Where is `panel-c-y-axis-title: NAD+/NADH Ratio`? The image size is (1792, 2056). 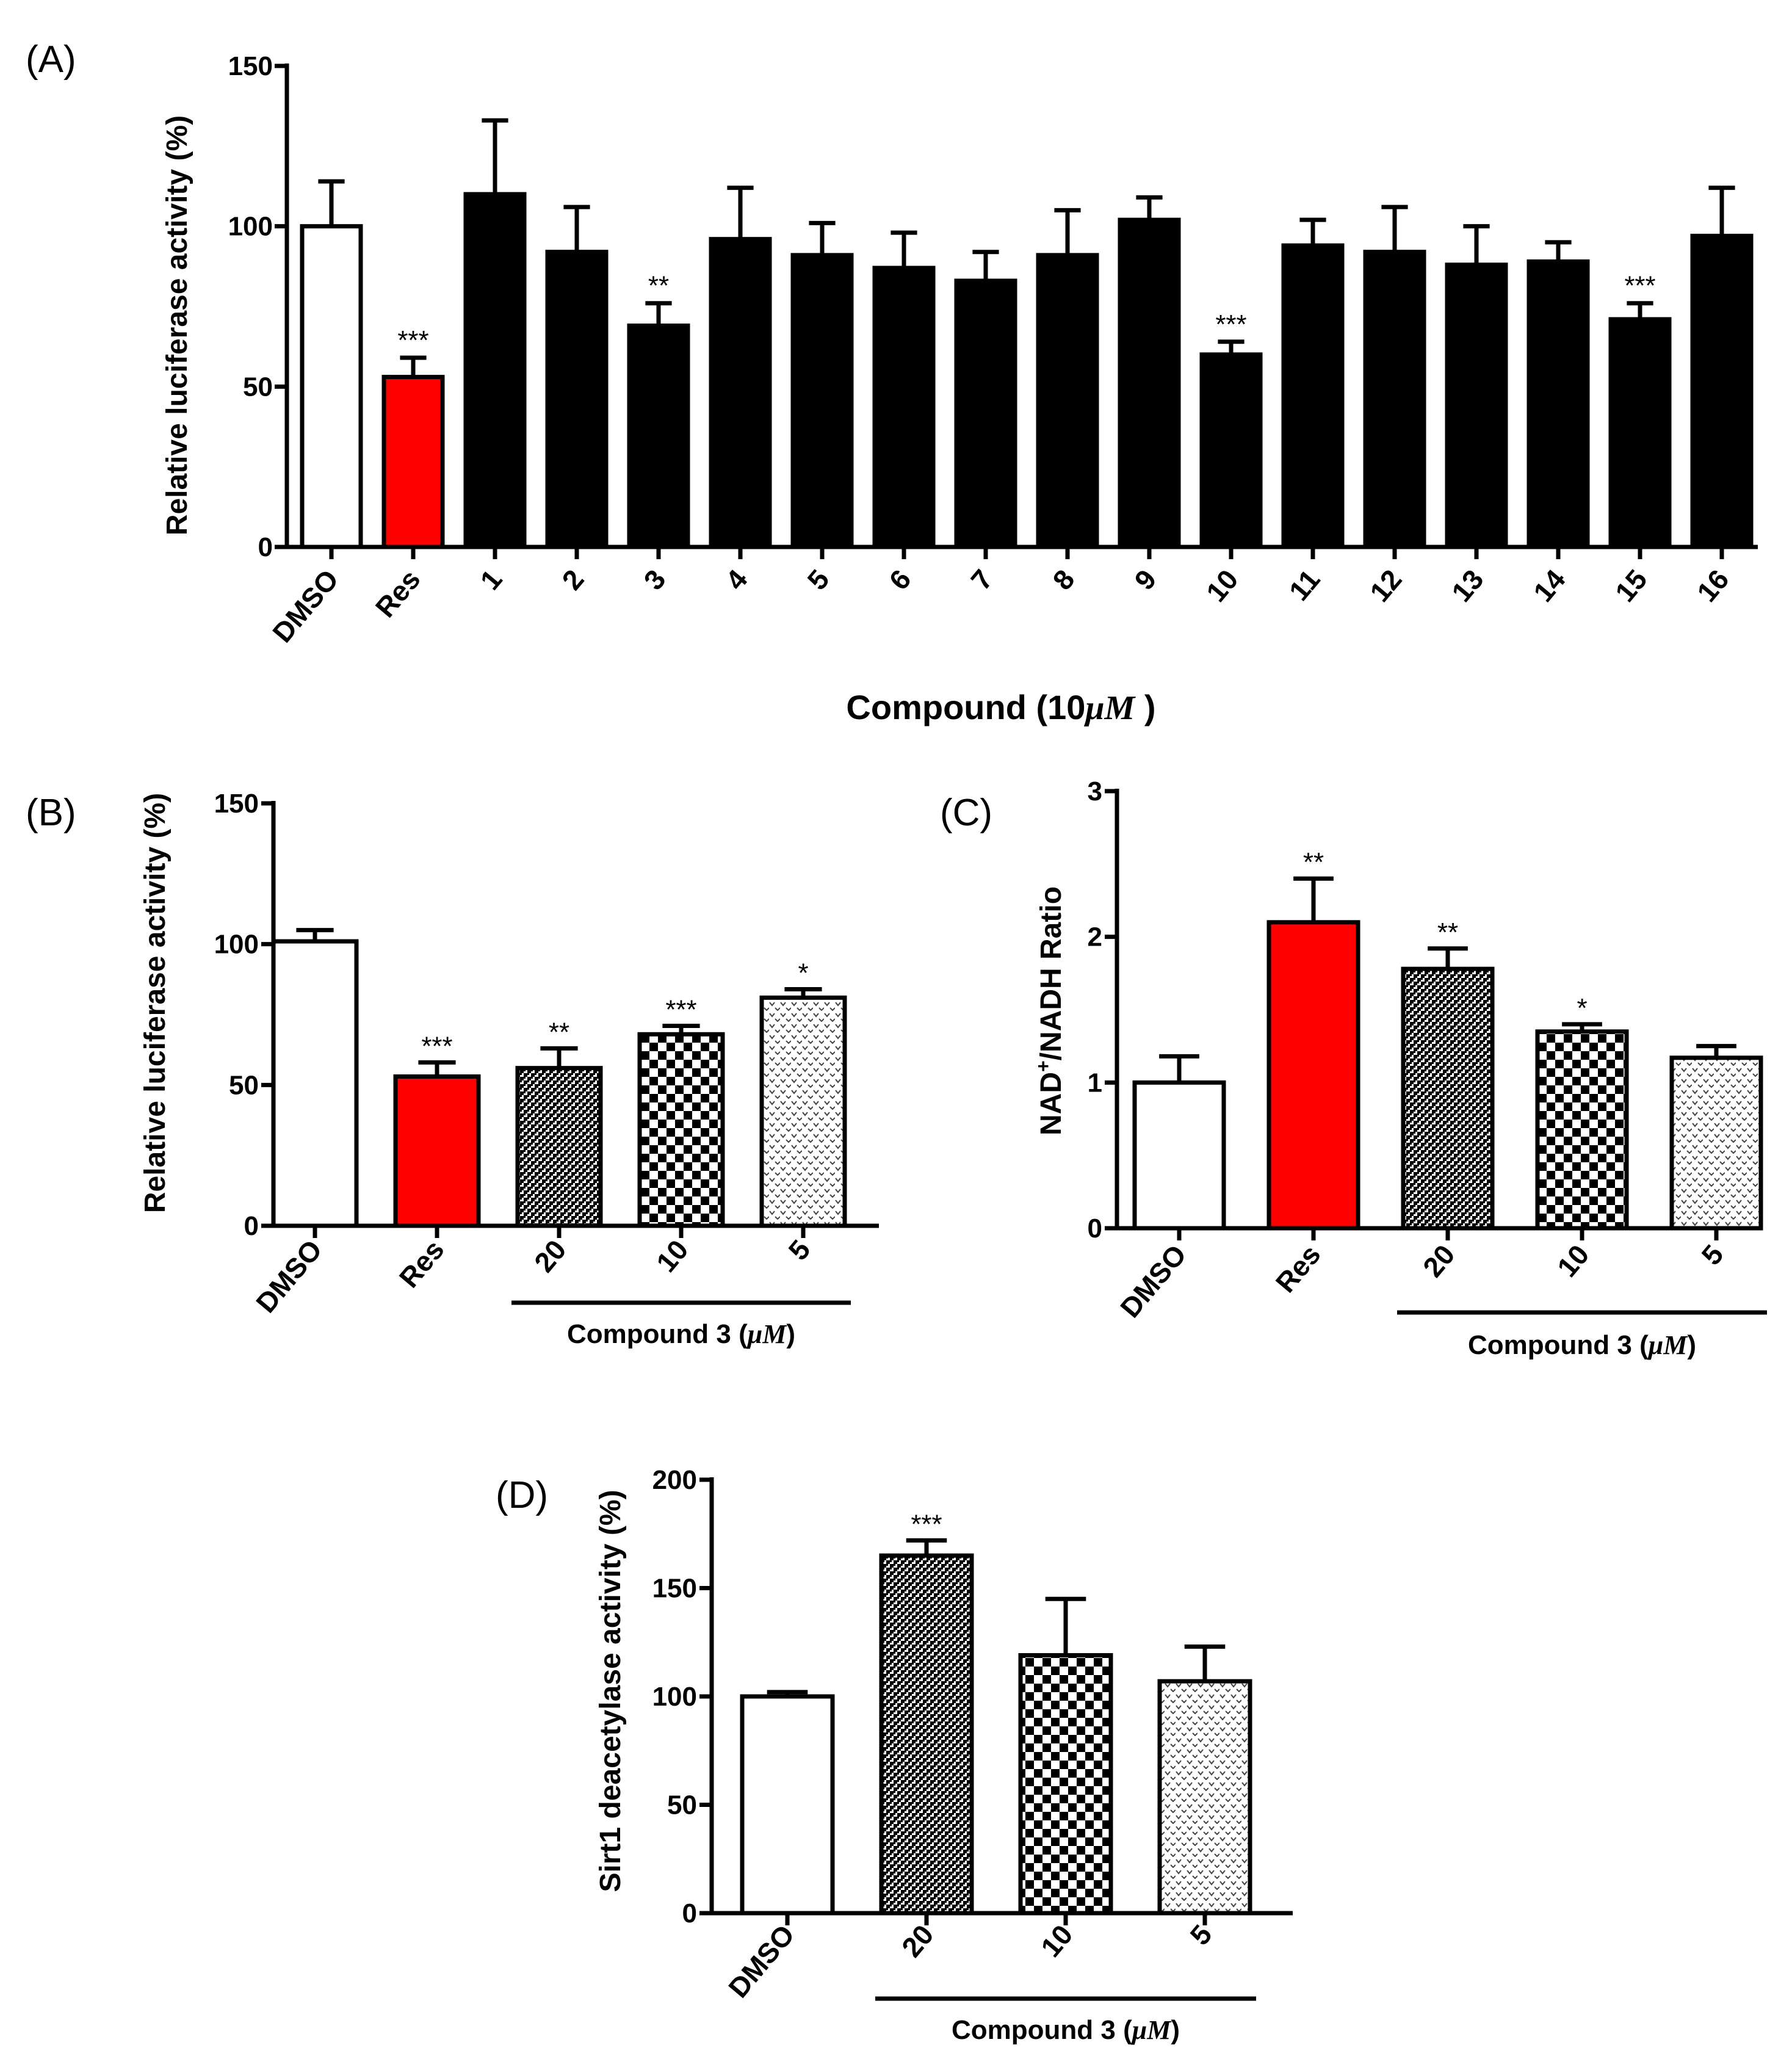
panel-c-y-axis-title: NAD+/NADH Ratio is located at coordinates (1050, 1010).